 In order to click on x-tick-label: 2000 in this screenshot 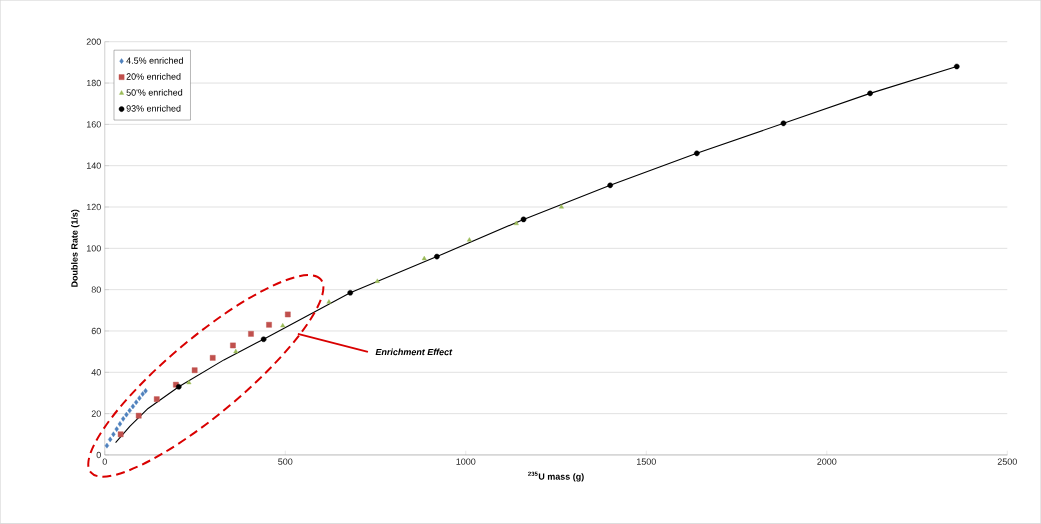, I will do `click(827, 461)`.